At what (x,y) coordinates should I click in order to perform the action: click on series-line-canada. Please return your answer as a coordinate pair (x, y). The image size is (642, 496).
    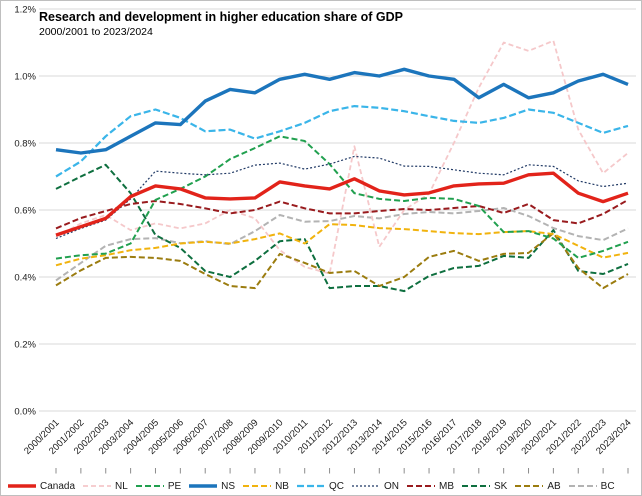
    Looking at the image, I should click on (342, 204).